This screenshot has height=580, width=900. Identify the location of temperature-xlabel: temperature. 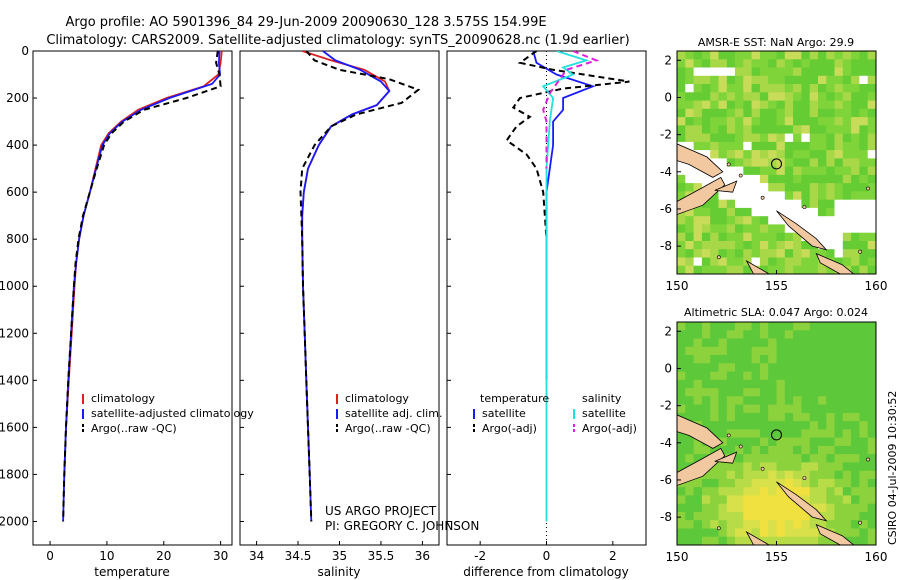
(131, 572).